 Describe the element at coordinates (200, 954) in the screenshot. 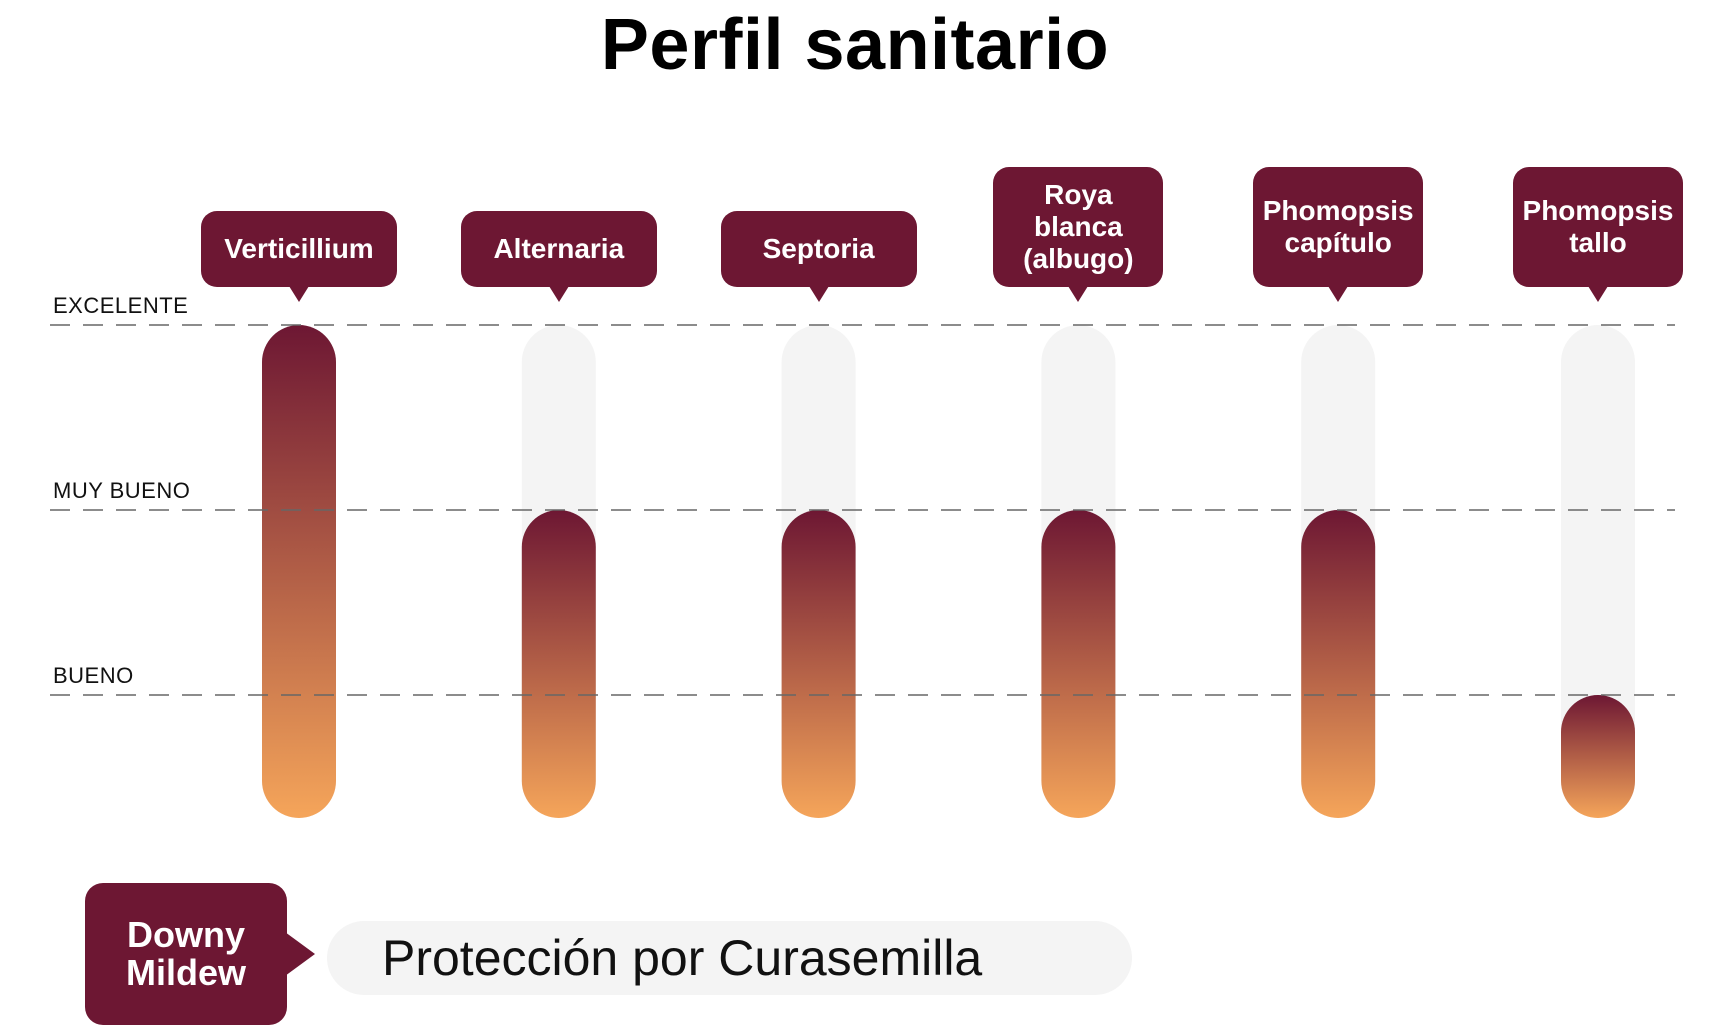

I see `downy-mildew-label: Downy Mildew` at that location.